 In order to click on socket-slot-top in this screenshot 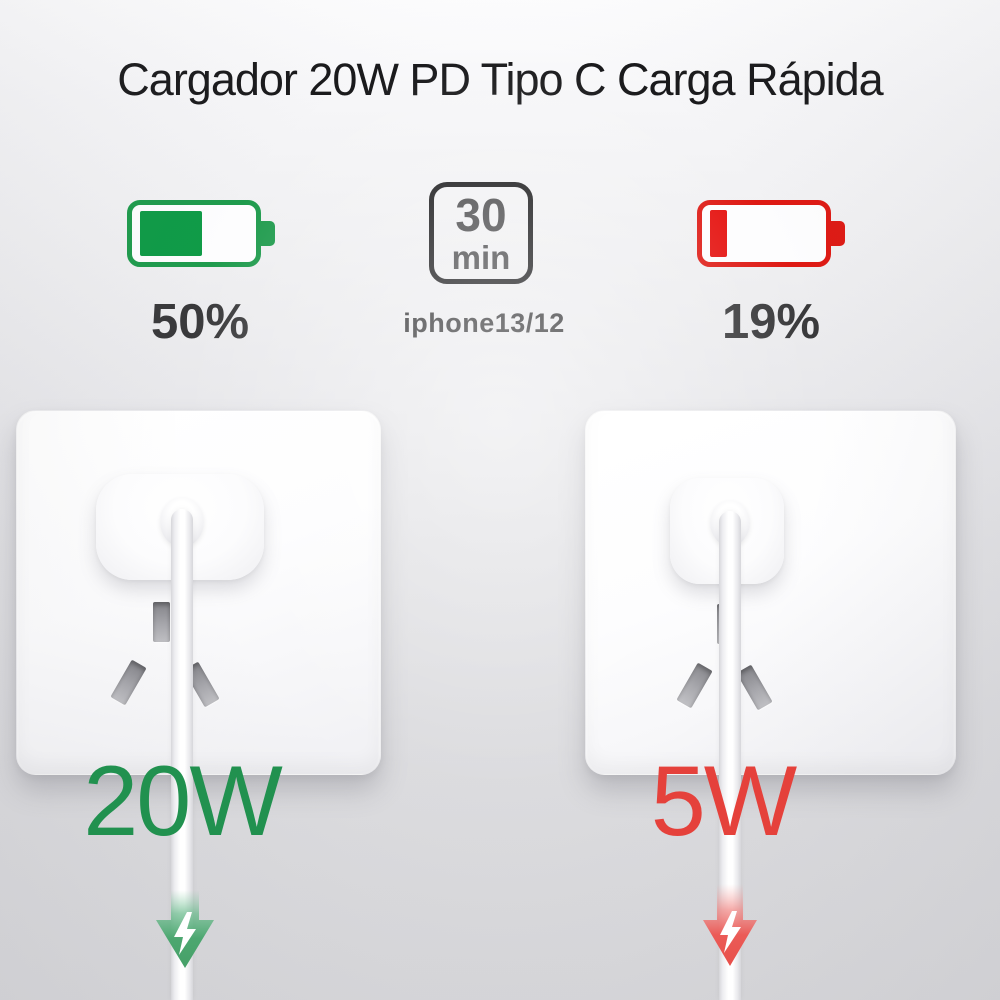, I will do `click(161, 622)`.